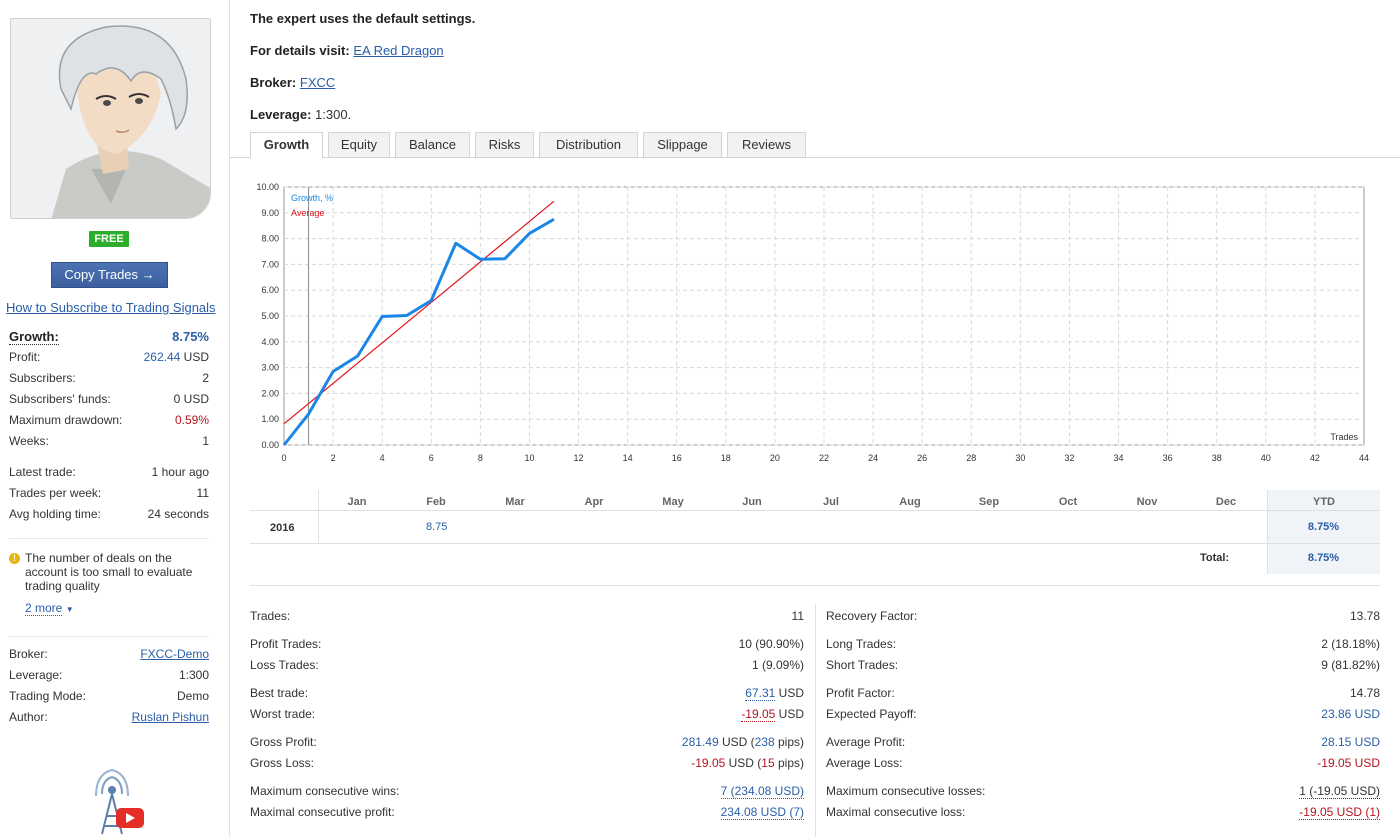 The image size is (1400, 837). I want to click on max-consecutive-loss-link: -19.05 USD (1), so click(1339, 812).